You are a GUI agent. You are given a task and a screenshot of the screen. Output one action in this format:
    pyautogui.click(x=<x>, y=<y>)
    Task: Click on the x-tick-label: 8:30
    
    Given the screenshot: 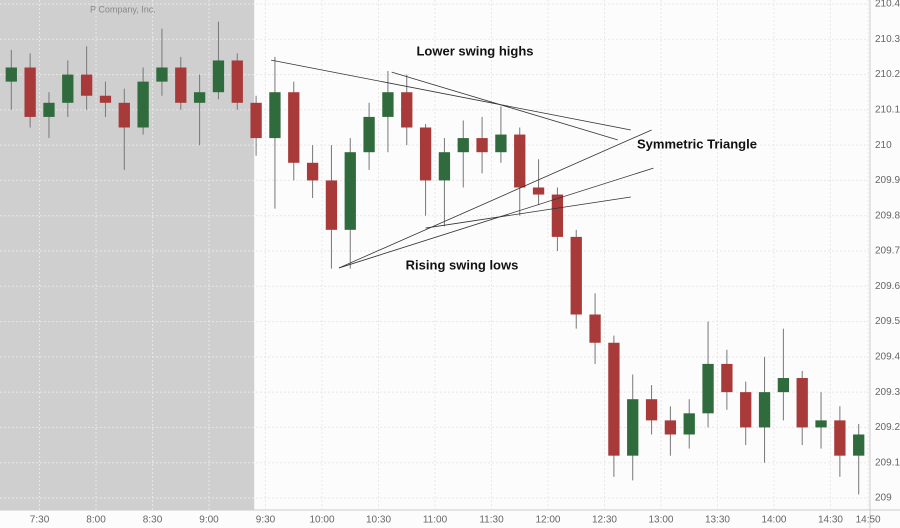 What is the action you would take?
    pyautogui.click(x=153, y=520)
    